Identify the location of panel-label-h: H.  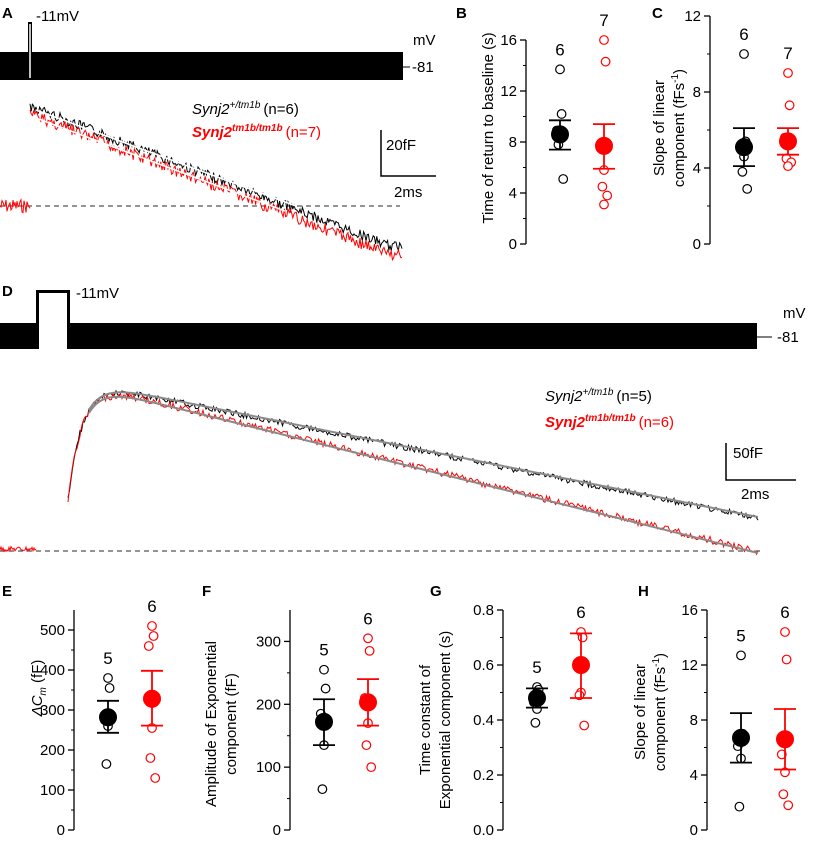
(643, 591).